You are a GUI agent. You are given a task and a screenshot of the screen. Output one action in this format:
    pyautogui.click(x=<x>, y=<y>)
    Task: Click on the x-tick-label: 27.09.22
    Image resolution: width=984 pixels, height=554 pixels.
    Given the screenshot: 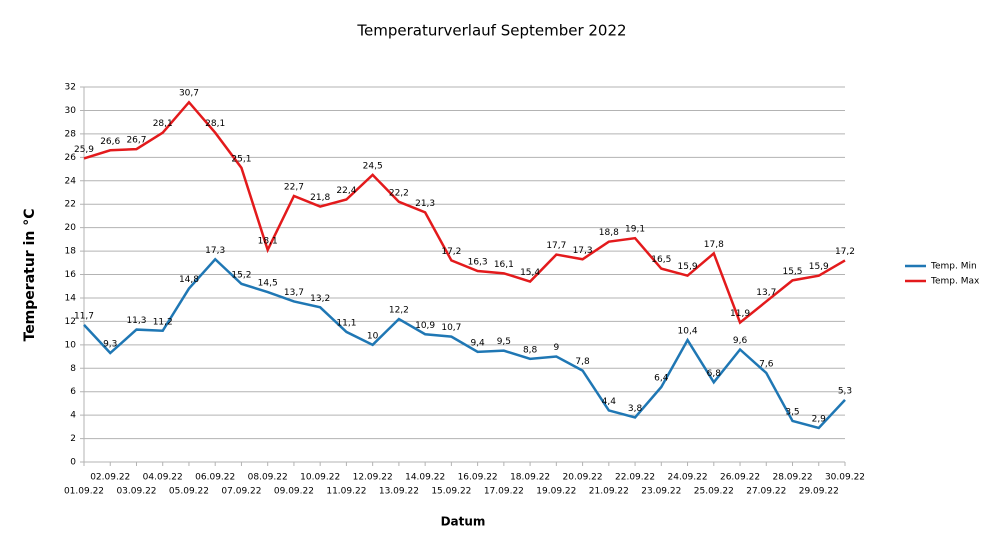 What is the action you would take?
    pyautogui.click(x=766, y=492)
    